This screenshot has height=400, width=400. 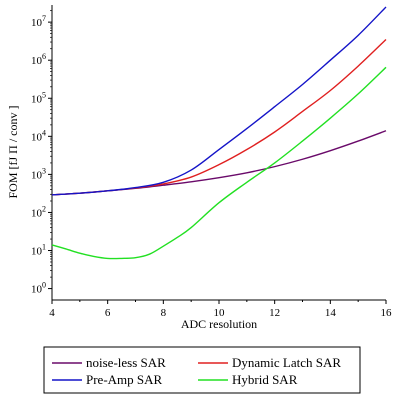 What do you see at coordinates (331, 313) in the screenshot?
I see `x-tick-label: 14` at bounding box center [331, 313].